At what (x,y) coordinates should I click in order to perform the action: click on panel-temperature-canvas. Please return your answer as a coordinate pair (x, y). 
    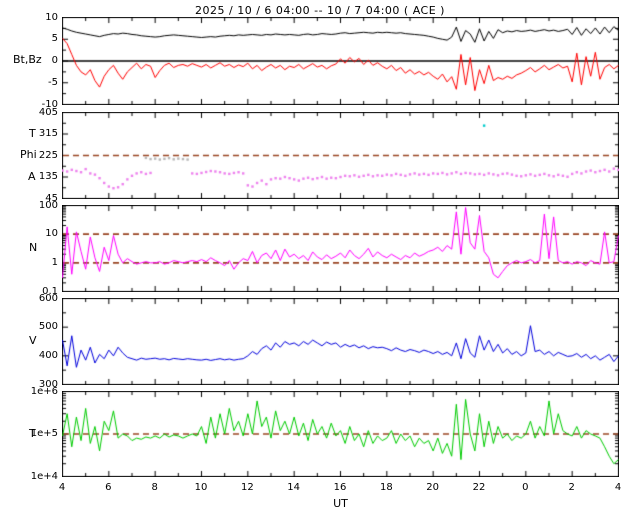
    Looking at the image, I should click on (340, 434).